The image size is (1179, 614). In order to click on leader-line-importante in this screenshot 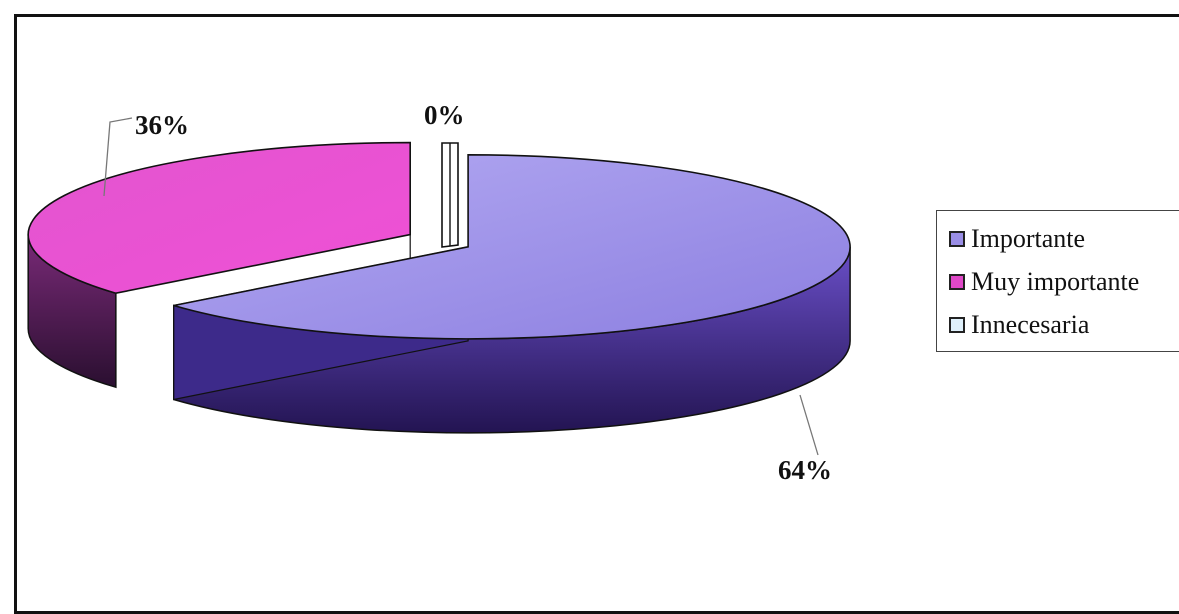, I will do `click(809, 425)`.